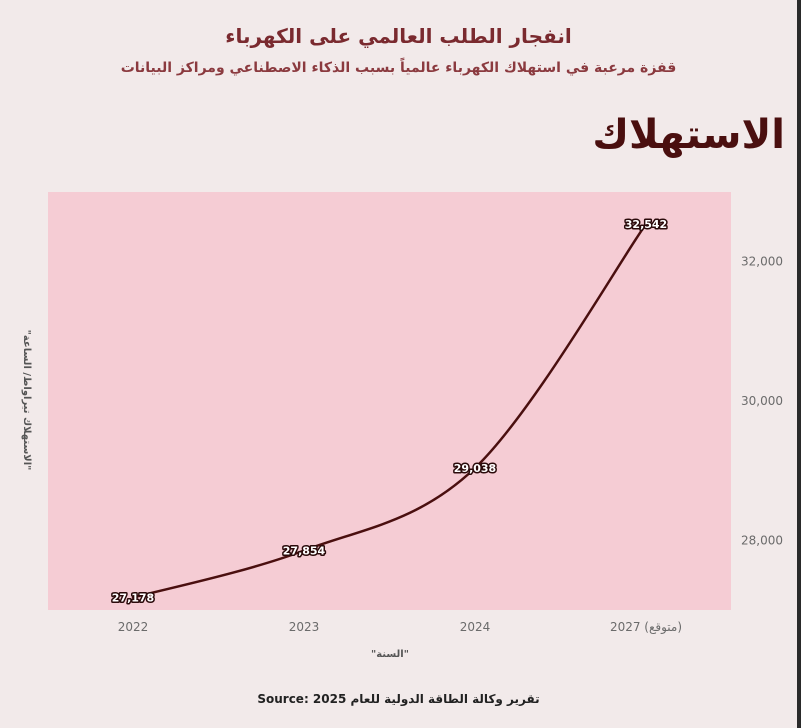  I want to click on x-tick-label: 2027 (متوقع), so click(646, 627).